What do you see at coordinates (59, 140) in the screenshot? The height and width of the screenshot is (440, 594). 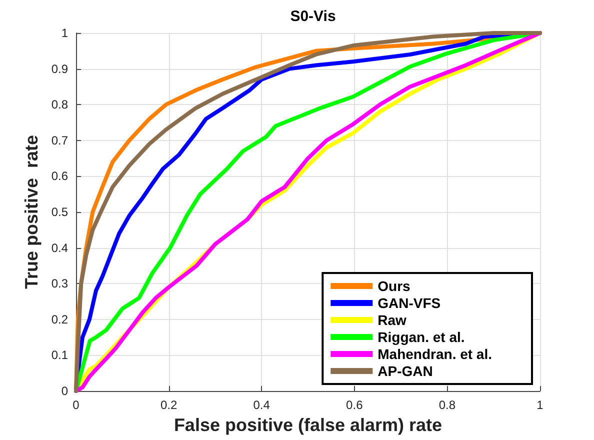 I see `y-tick-label: 0.7` at bounding box center [59, 140].